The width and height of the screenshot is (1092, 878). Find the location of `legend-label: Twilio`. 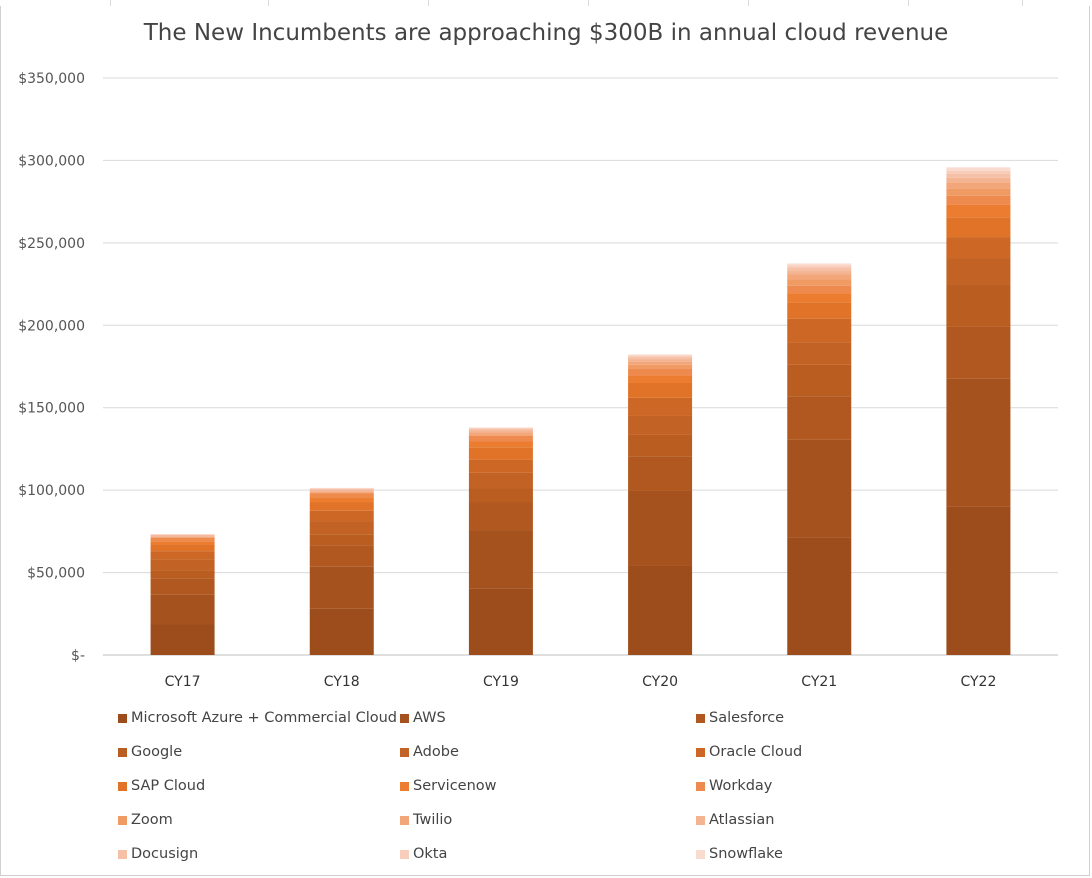

legend-label: Twilio is located at coordinates (433, 820).